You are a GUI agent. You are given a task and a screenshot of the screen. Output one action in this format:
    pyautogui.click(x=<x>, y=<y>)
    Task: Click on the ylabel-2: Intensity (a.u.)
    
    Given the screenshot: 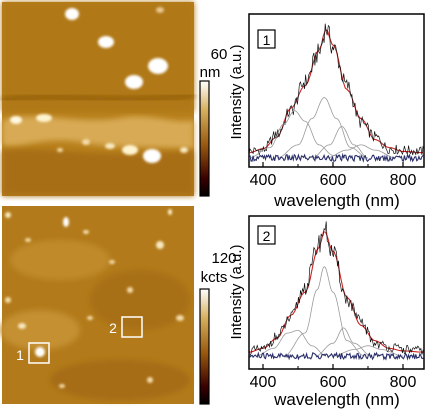 What is the action you would take?
    pyautogui.click(x=236, y=291)
    